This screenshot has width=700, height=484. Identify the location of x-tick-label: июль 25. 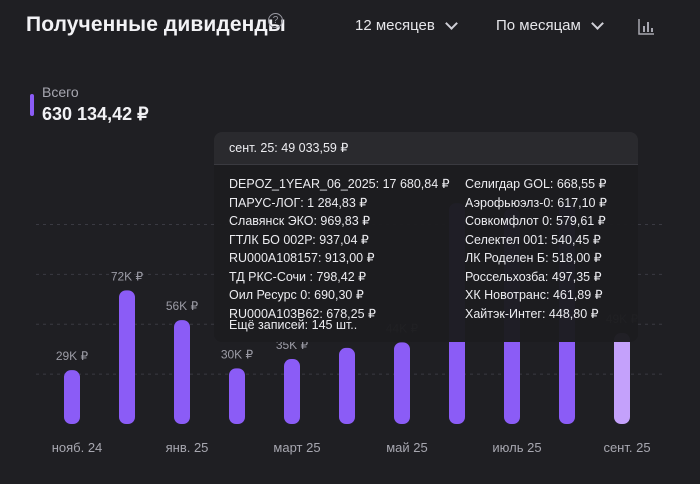
(516, 447).